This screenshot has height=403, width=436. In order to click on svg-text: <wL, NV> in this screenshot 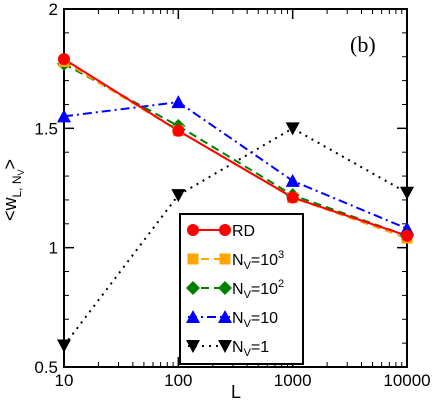, I will do `click(13, 190)`.